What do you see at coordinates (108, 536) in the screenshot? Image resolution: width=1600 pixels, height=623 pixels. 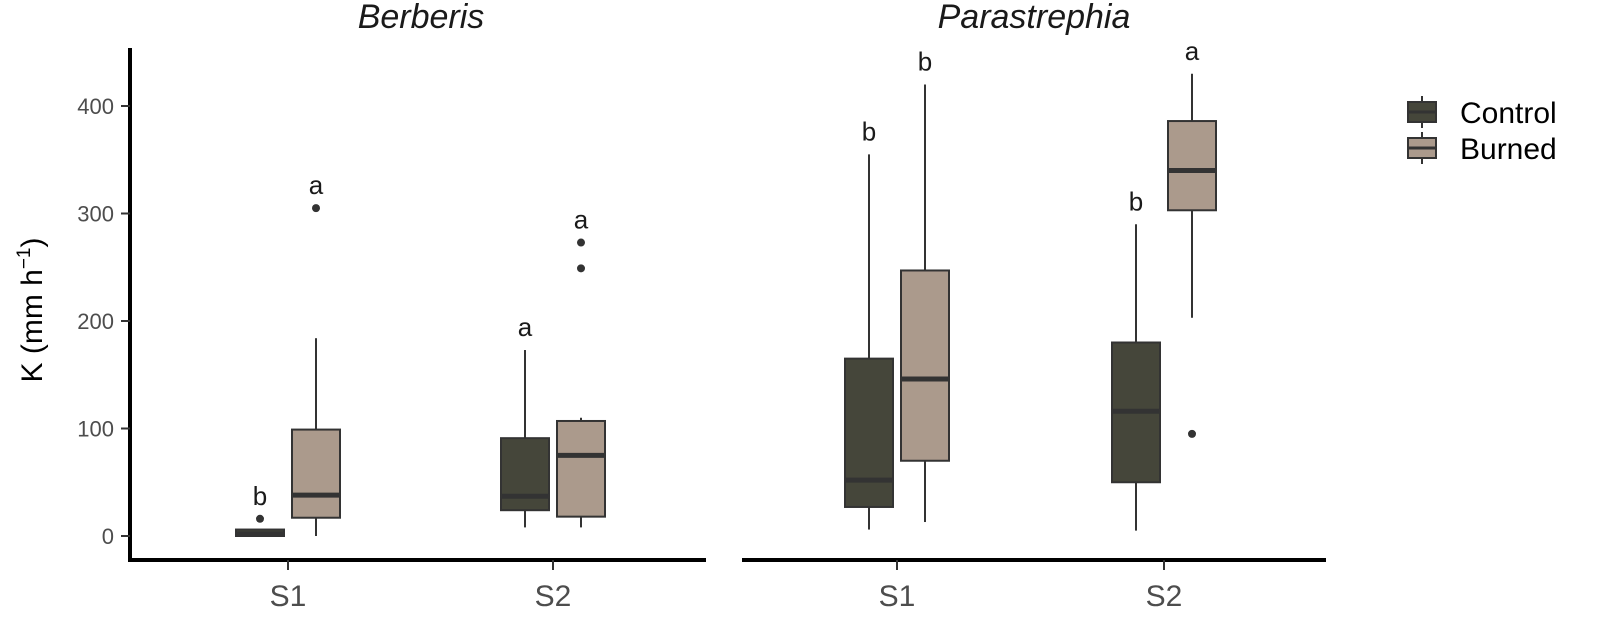 I see `y-tick-label: 0` at bounding box center [108, 536].